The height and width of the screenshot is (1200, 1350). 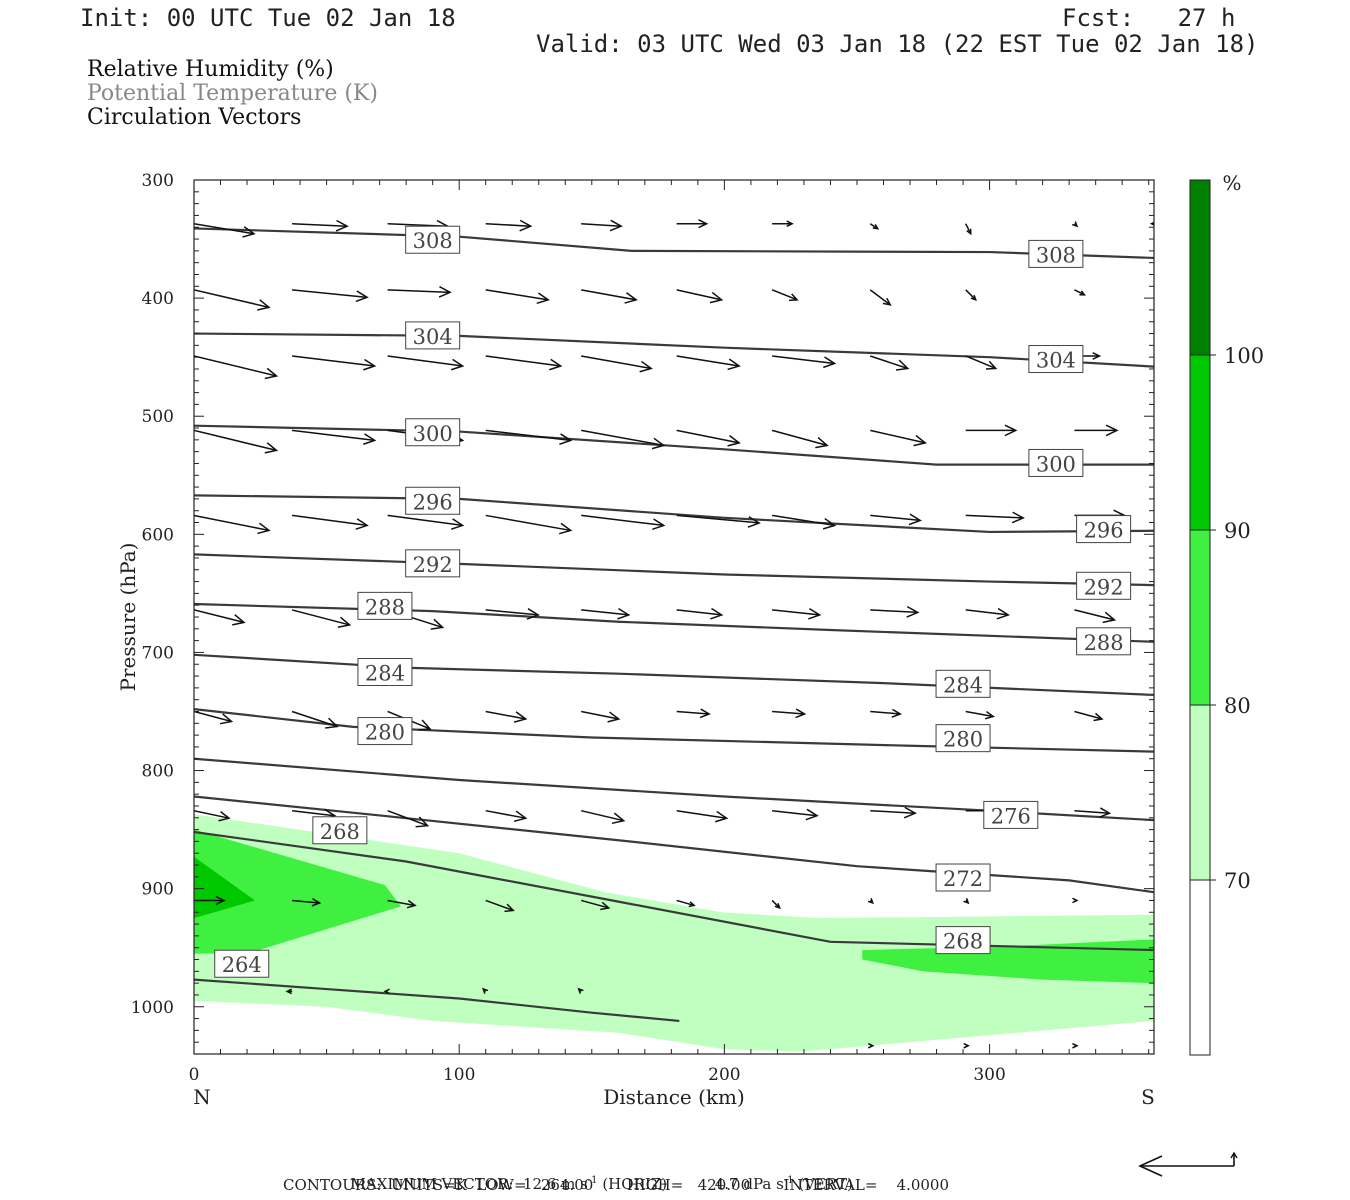 I want to click on y-tick-label: 1000, so click(x=152, y=1008).